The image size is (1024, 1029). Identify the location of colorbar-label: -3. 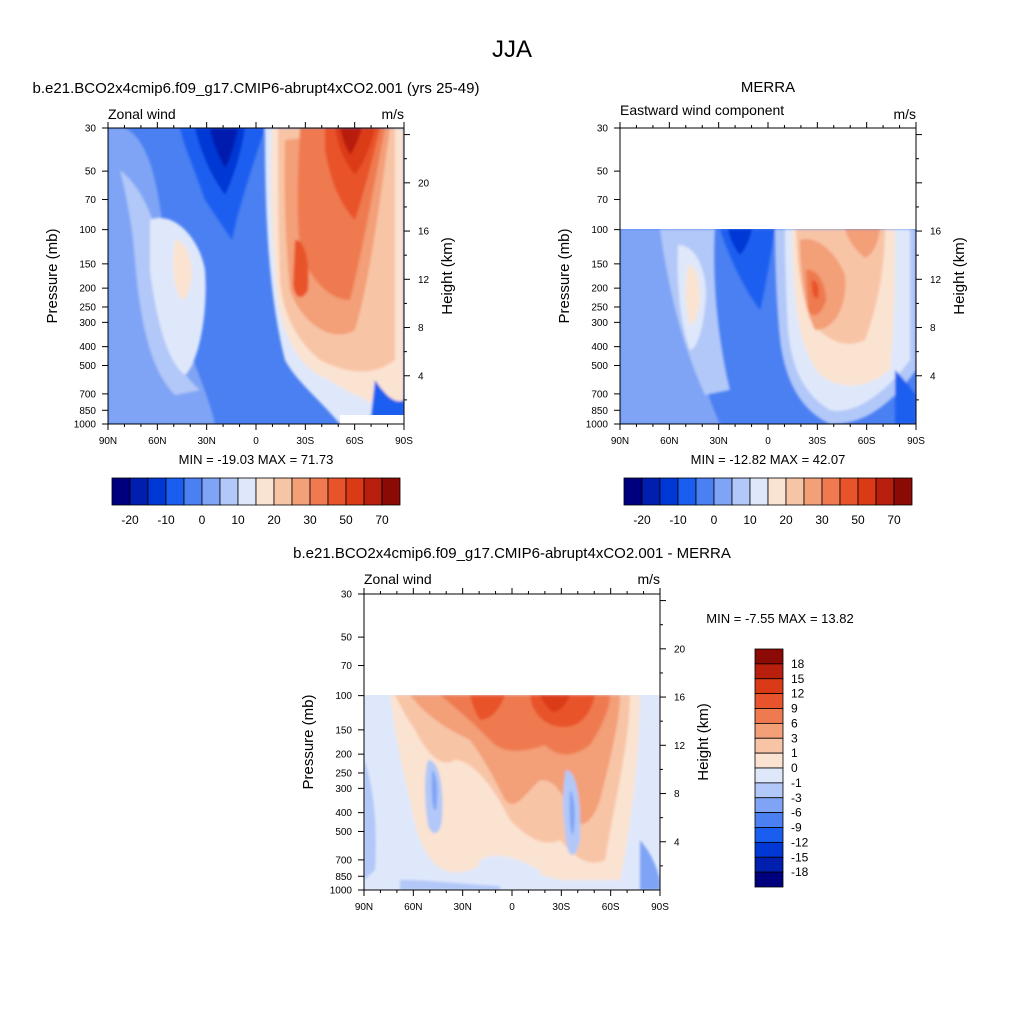
(796, 798).